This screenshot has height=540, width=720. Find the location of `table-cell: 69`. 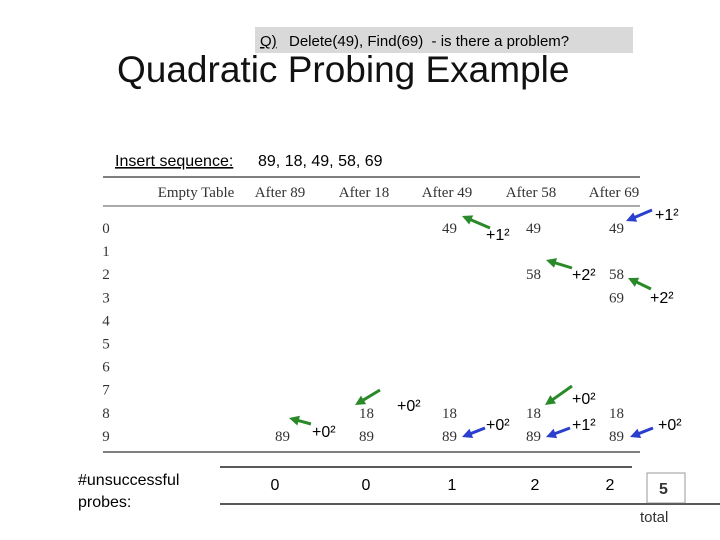

table-cell: 69 is located at coordinates (616, 298).